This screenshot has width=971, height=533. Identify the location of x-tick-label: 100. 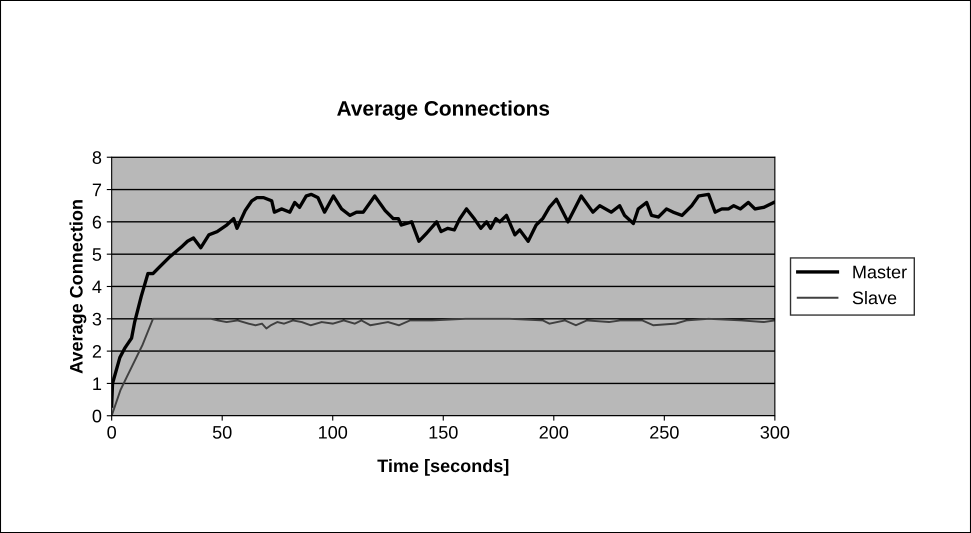
(333, 432).